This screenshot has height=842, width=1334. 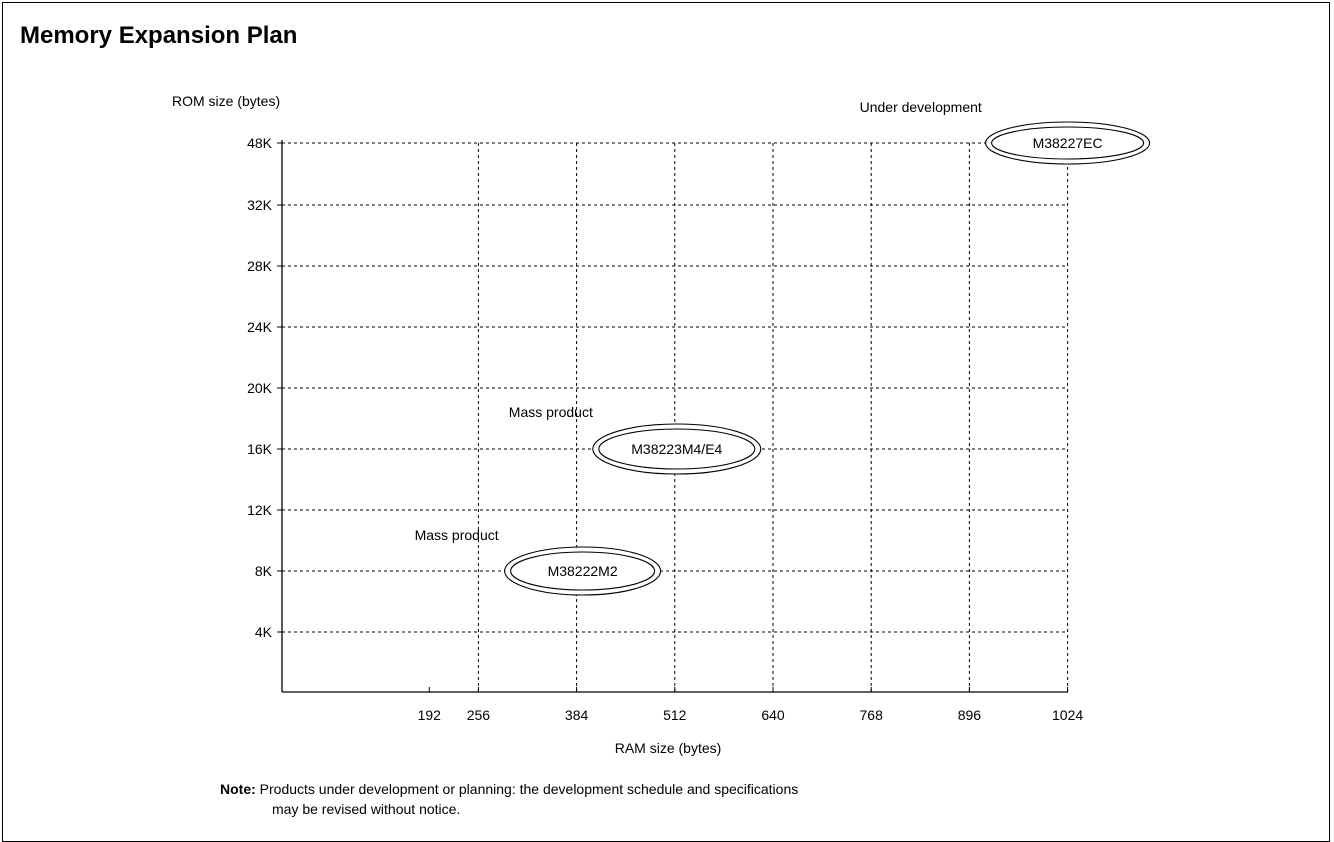 What do you see at coordinates (159, 35) in the screenshot?
I see `figure-title: Memory Expansion Plan` at bounding box center [159, 35].